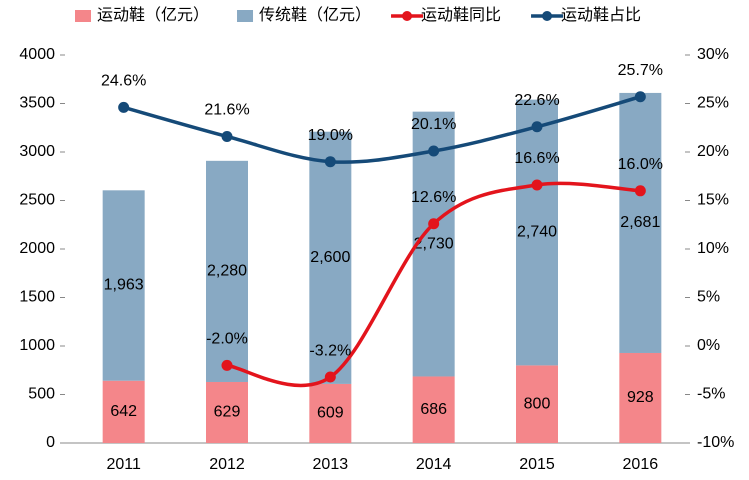 Image resolution: width=749 pixels, height=480 pixels. I want to click on legend-label: 传统鞋（亿元）, so click(315, 15).